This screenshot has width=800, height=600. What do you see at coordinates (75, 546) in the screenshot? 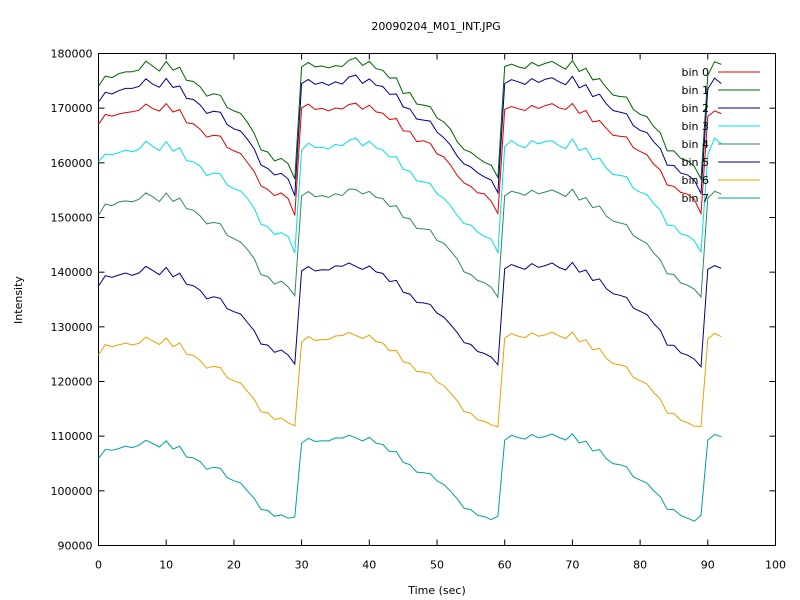
I see `y-tick-label: 90000` at bounding box center [75, 546].